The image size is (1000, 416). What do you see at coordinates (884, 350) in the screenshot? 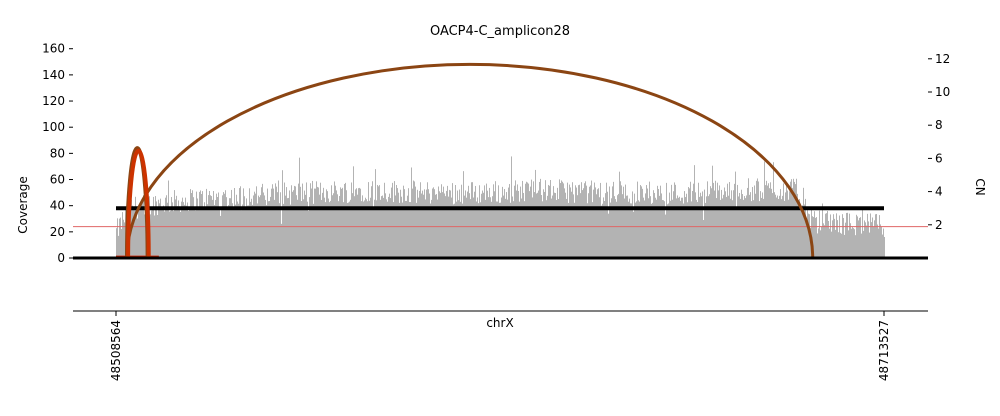
I see `x-tick-label: 48713527` at bounding box center [884, 350].